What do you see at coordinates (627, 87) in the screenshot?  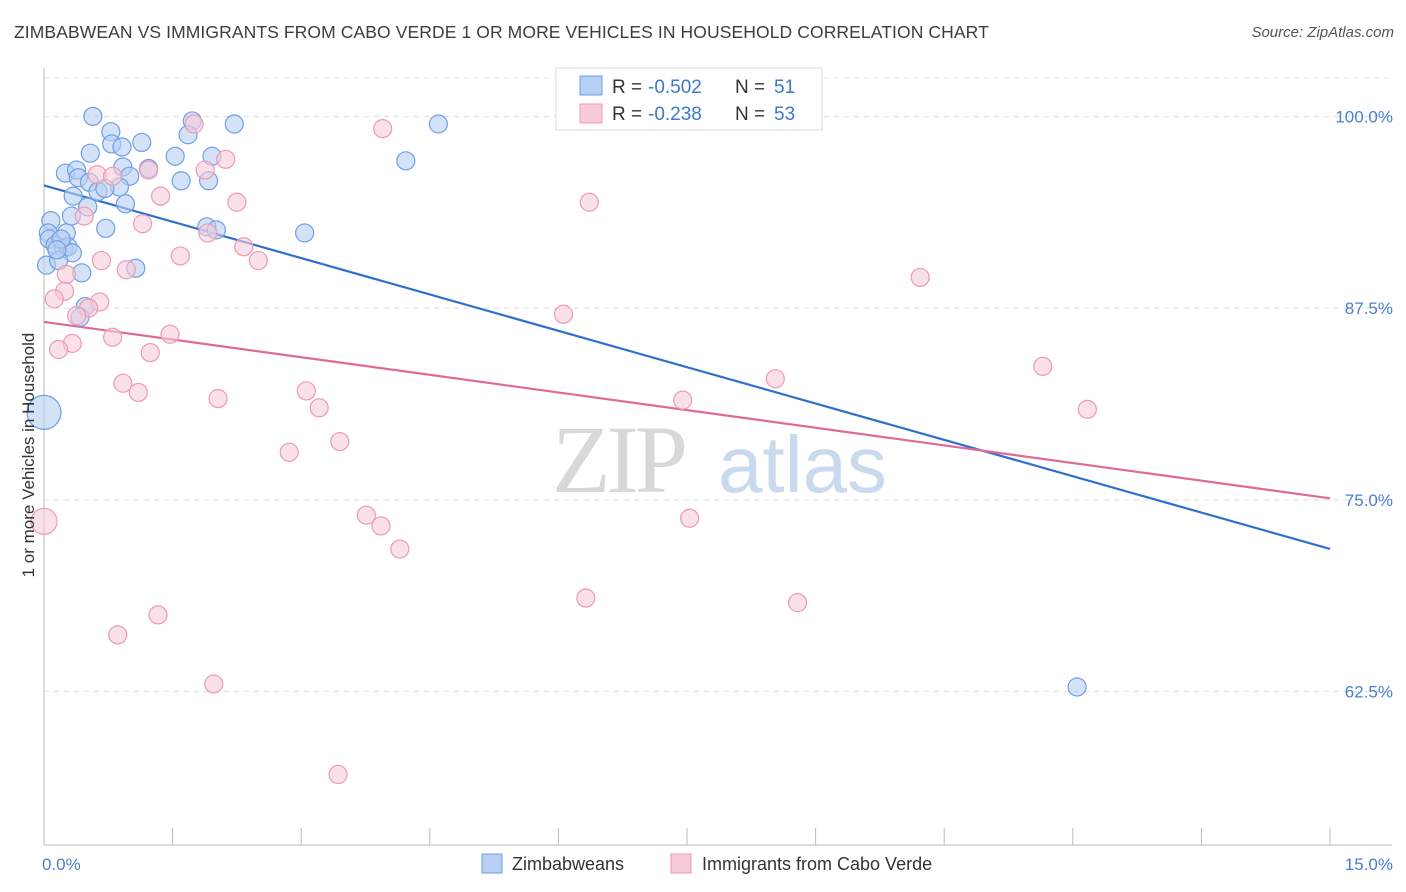 I see `stats-r-label-1: R =` at bounding box center [627, 87].